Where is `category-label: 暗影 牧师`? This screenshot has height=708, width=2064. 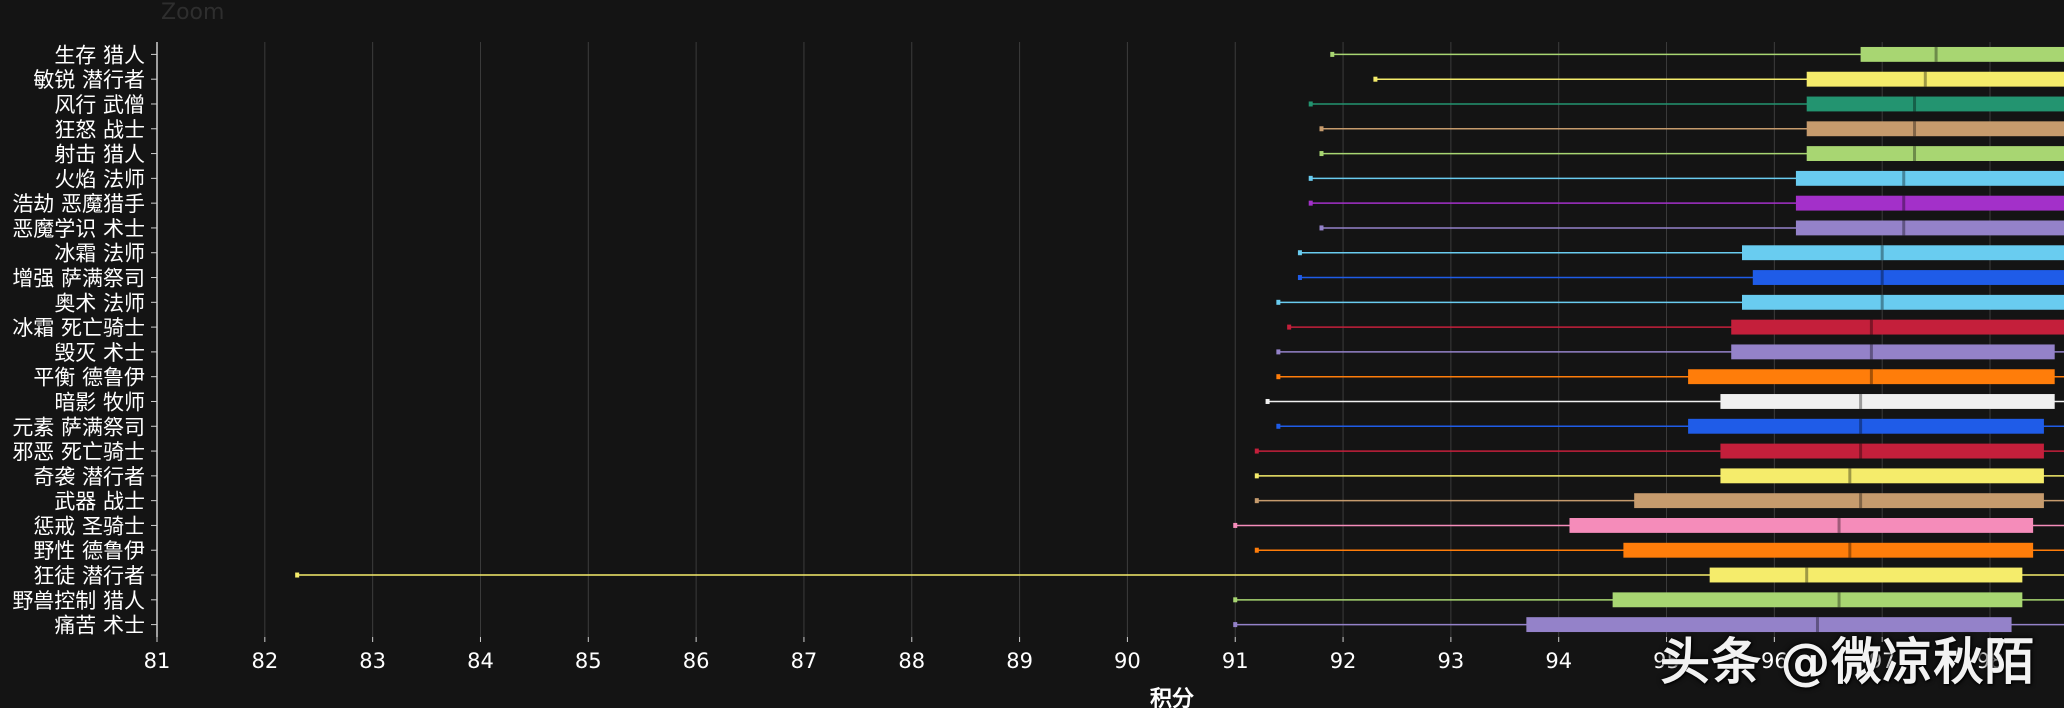
category-label: 暗影 牧师 is located at coordinates (99, 402).